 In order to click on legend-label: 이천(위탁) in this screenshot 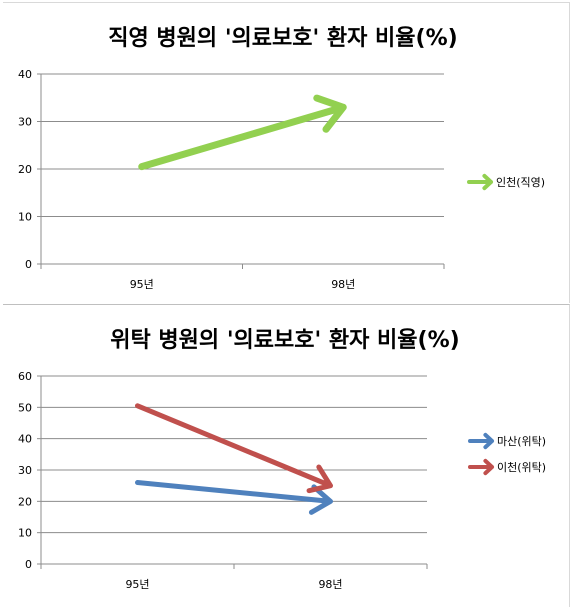, I will do `click(521, 467)`.